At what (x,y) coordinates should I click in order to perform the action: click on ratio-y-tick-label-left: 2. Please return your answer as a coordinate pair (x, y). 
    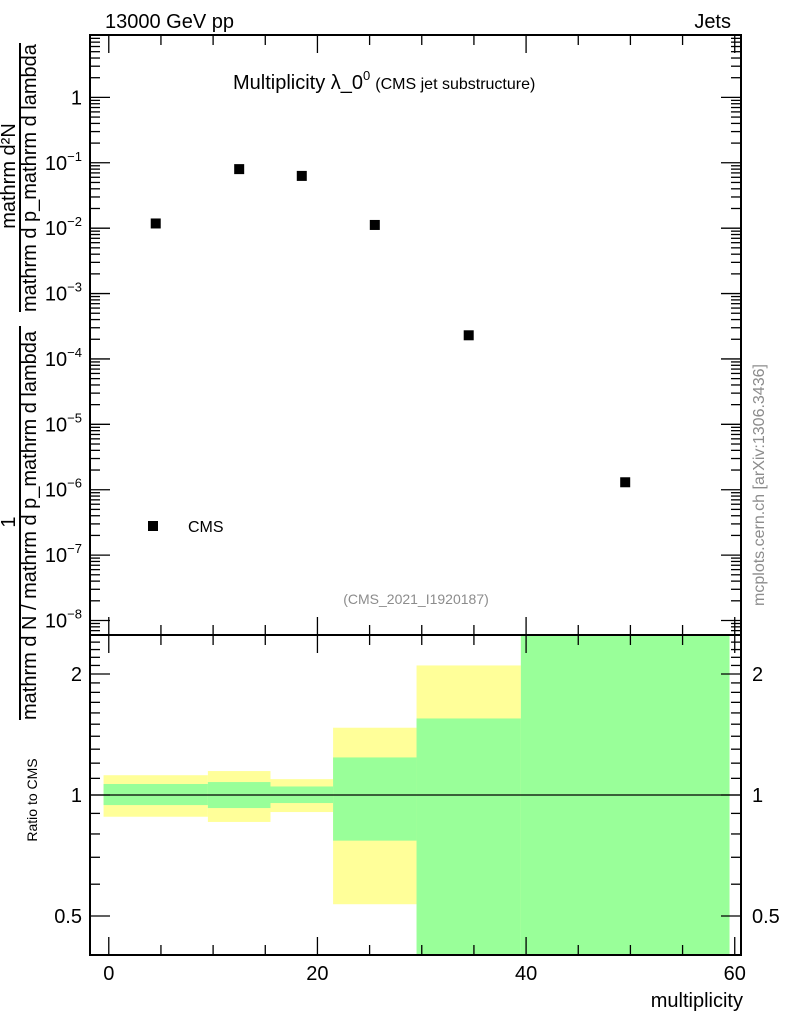
    Looking at the image, I should click on (76, 675).